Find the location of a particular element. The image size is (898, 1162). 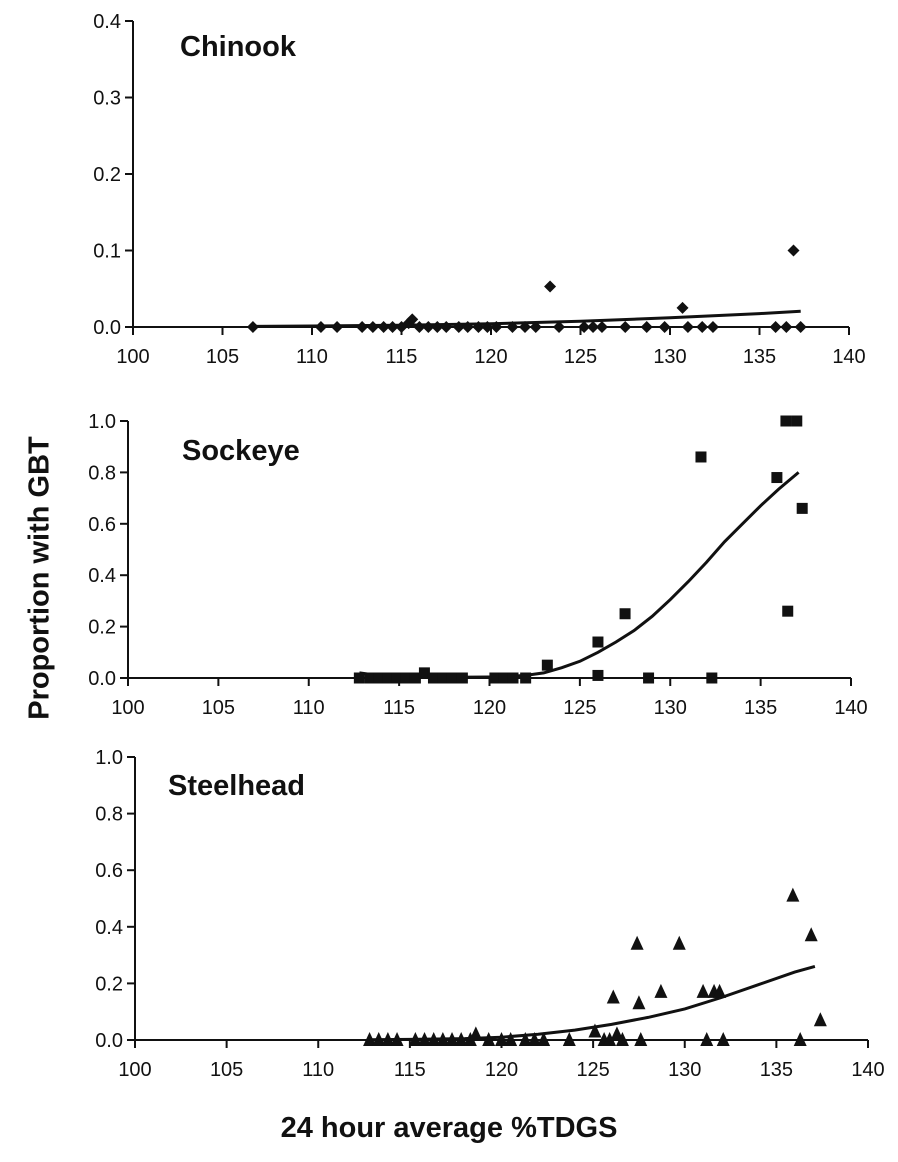

x-tick-label: 100 is located at coordinates (134, 1070).